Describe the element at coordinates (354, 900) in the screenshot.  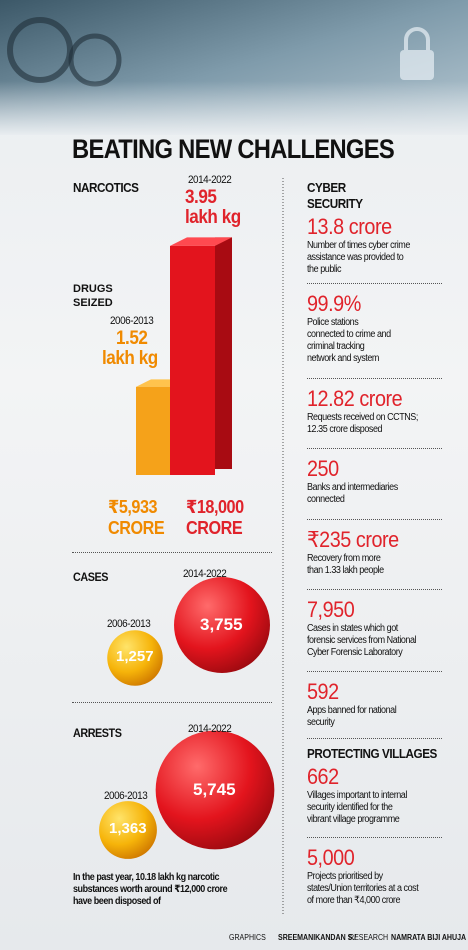
I see `description: of more than ₹4,000 crore` at that location.